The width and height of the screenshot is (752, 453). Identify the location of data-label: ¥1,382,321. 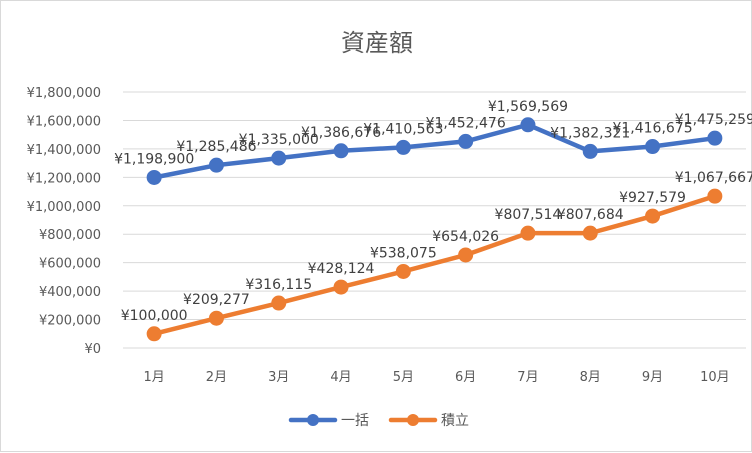
(590, 133).